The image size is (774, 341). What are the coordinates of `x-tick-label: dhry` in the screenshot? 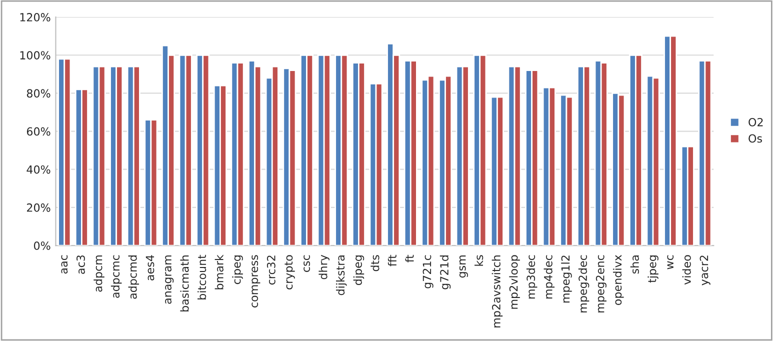 It's located at (324, 267).